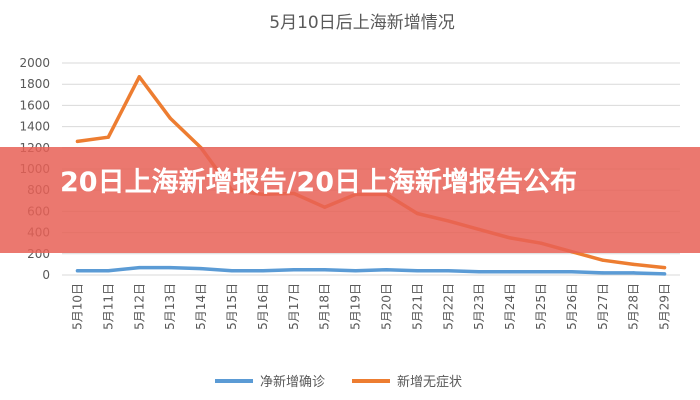 The height and width of the screenshot is (400, 700). I want to click on y-tick-label: 0, so click(46, 275).